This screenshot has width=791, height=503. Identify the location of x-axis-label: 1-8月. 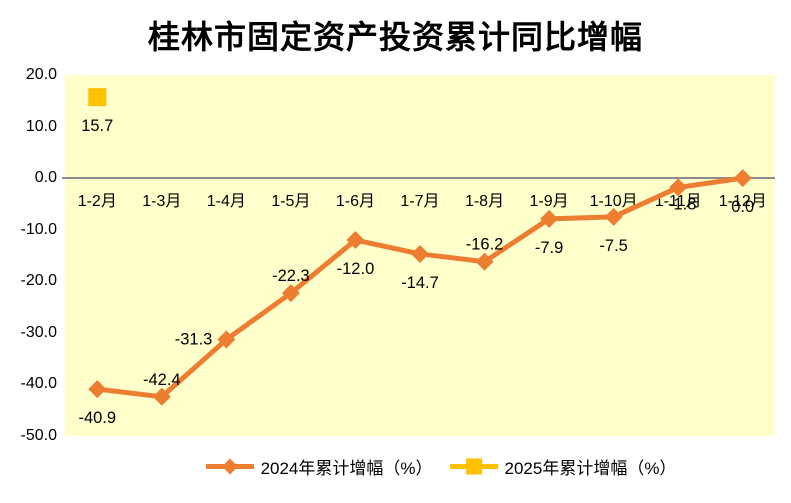
(484, 202).